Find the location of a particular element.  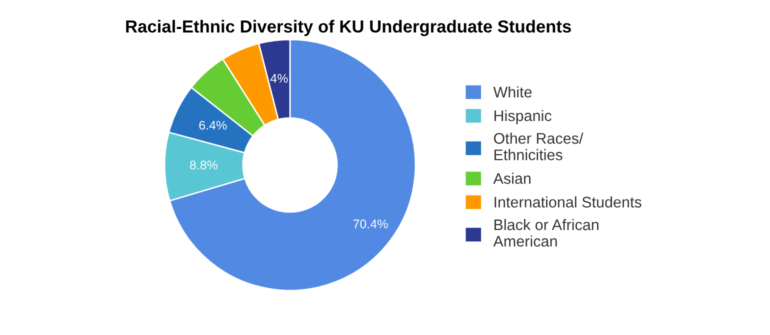

data-label: 4% is located at coordinates (279, 78).